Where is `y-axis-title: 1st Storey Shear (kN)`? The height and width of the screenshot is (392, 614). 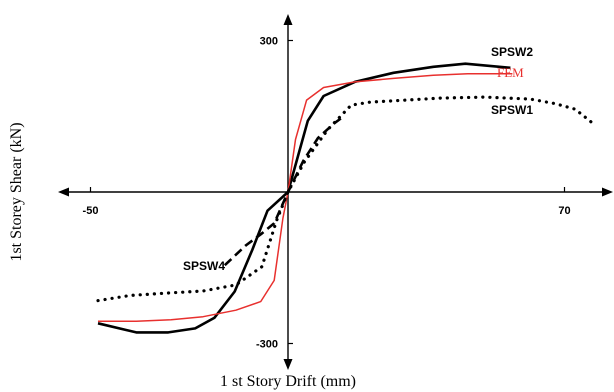
y-axis-title: 1st Storey Shear (kN) is located at coordinates (16, 191).